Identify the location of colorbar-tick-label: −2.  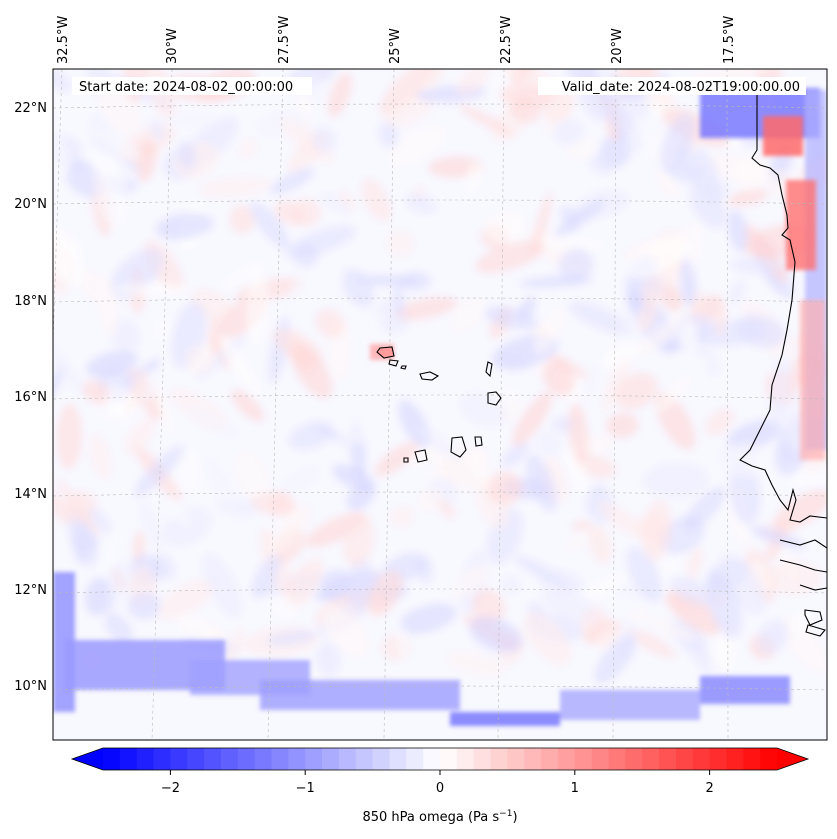
(170, 788).